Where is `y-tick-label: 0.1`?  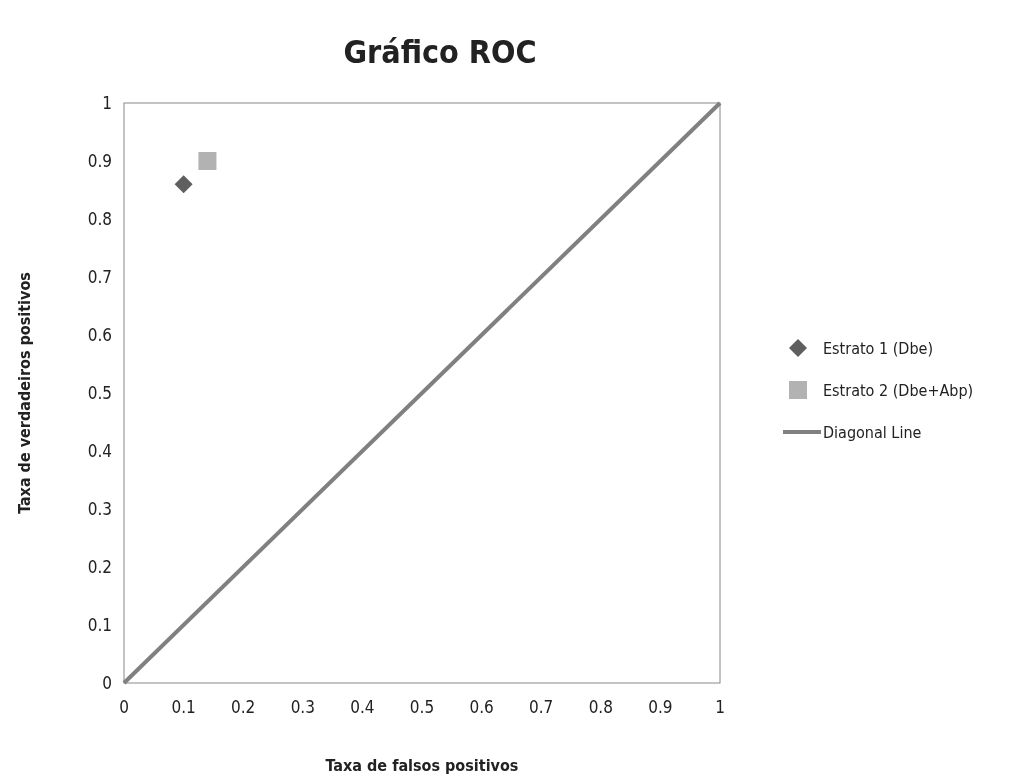 y-tick-label: 0.1 is located at coordinates (99, 625).